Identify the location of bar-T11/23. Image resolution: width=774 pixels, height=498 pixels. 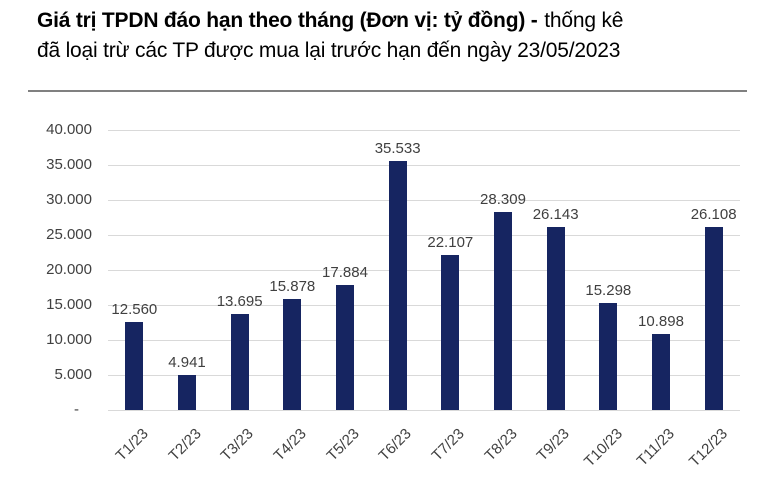
(661, 371).